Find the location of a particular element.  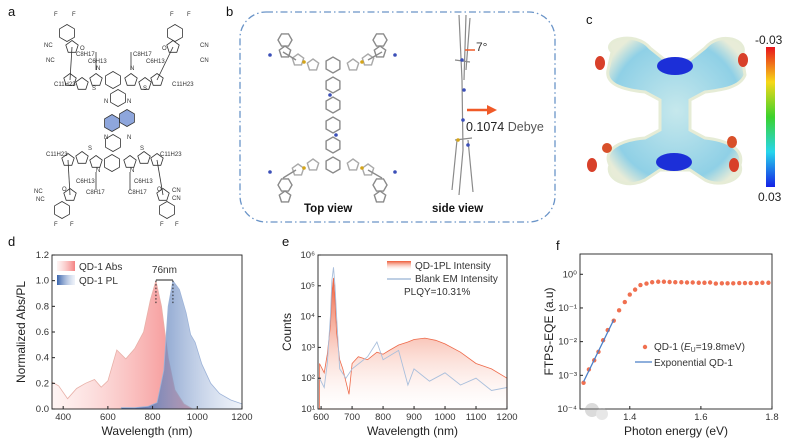

legend-label-qd1: QD-1 (EU=19.8meV) is located at coordinates (699, 348).